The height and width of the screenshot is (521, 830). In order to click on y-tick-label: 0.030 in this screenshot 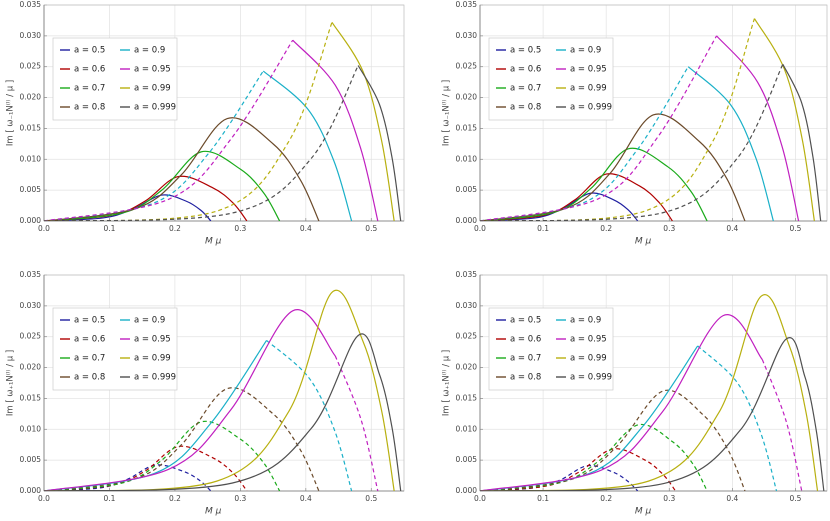, I will do `click(31, 35)`.